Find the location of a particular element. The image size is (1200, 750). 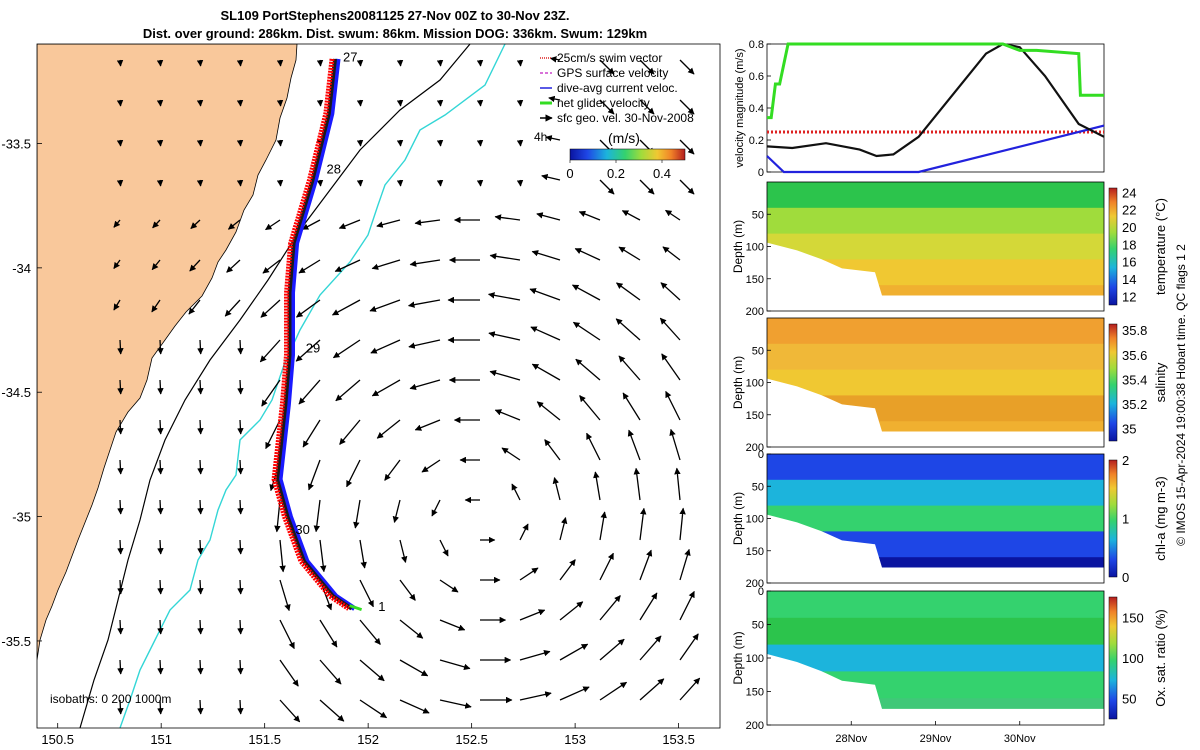

colorbar-units: (m/s) is located at coordinates (624, 138).